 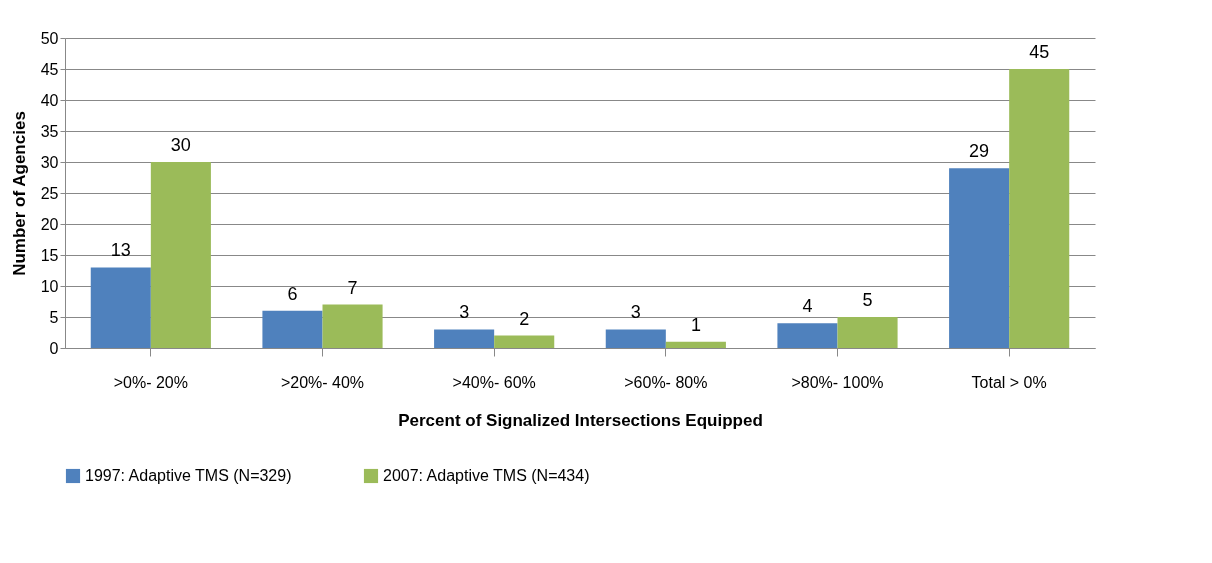 I want to click on data-label: 4, so click(x=807, y=306).